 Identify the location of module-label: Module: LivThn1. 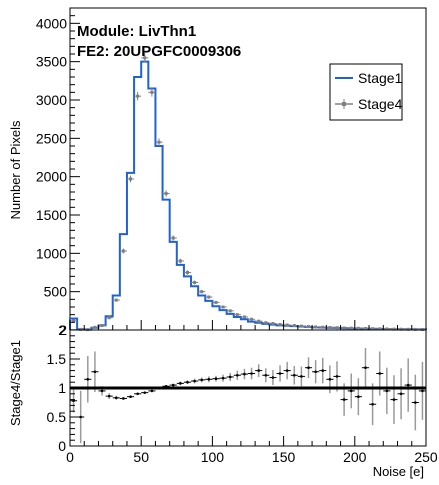
(136, 31).